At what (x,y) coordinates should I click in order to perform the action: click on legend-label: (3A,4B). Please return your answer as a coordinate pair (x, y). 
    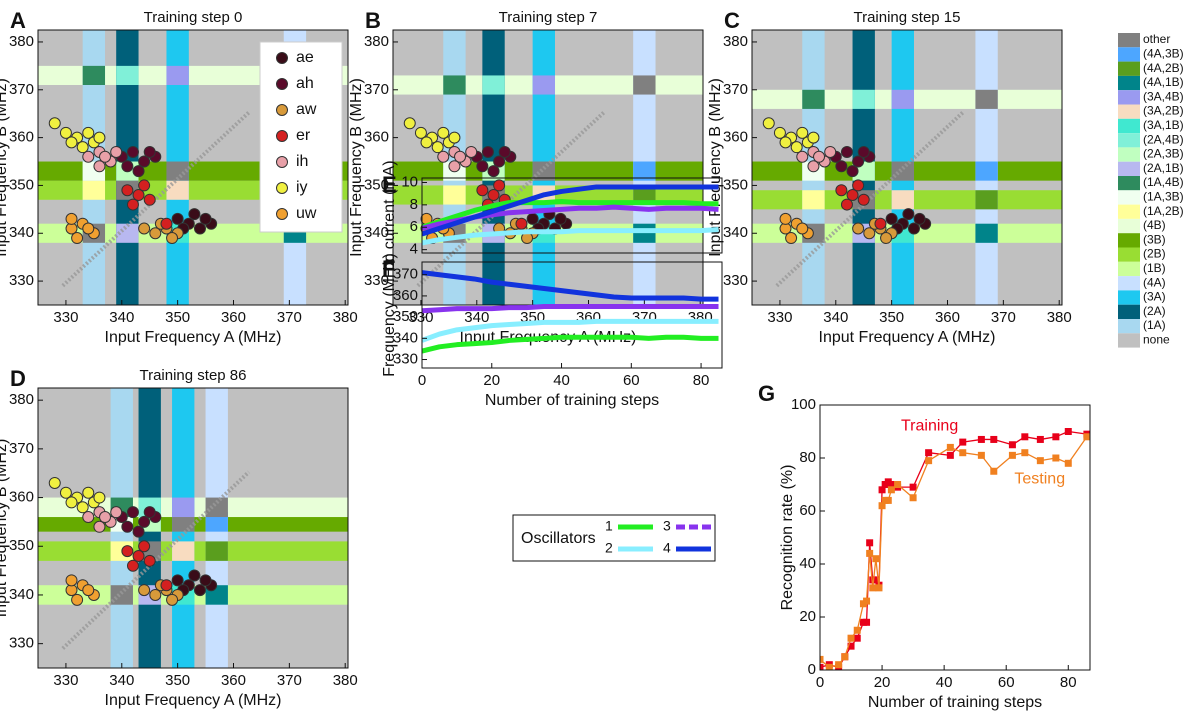
    Looking at the image, I should click on (1163, 96).